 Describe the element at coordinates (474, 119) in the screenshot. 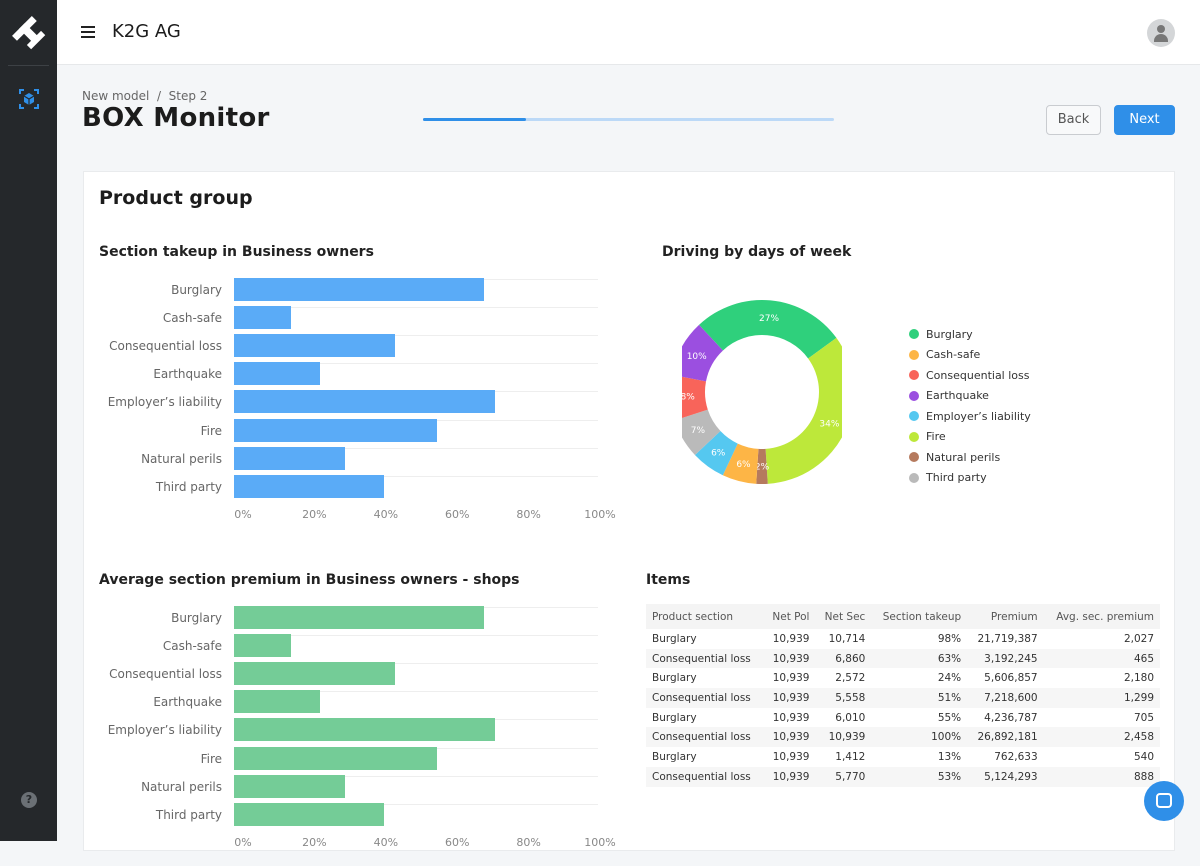

I see `progress-fill` at that location.